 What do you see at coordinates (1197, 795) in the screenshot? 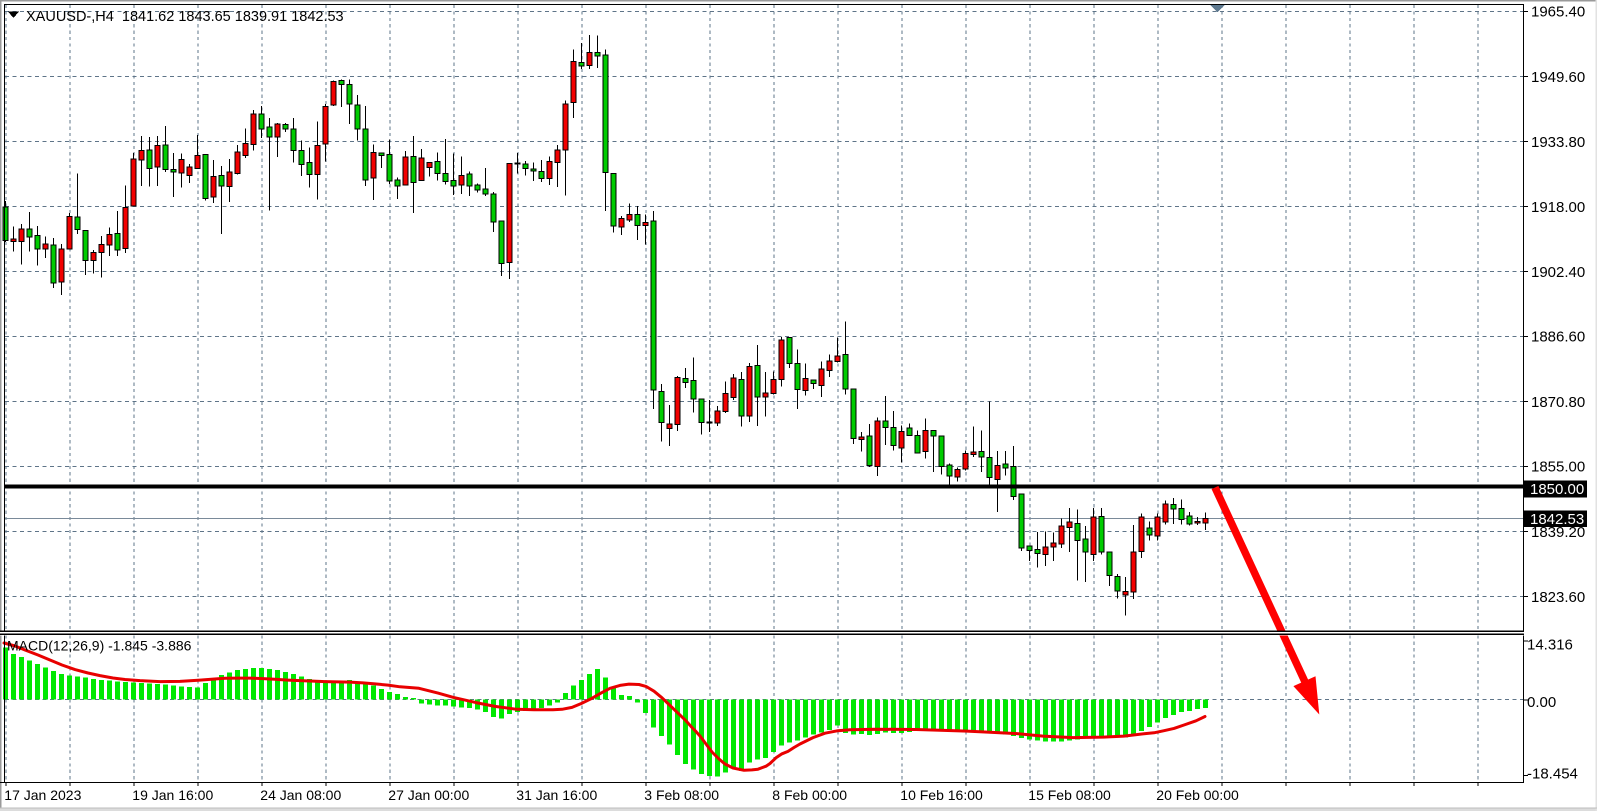
I see `svg-text: 20 Feb 00:00` at bounding box center [1197, 795].